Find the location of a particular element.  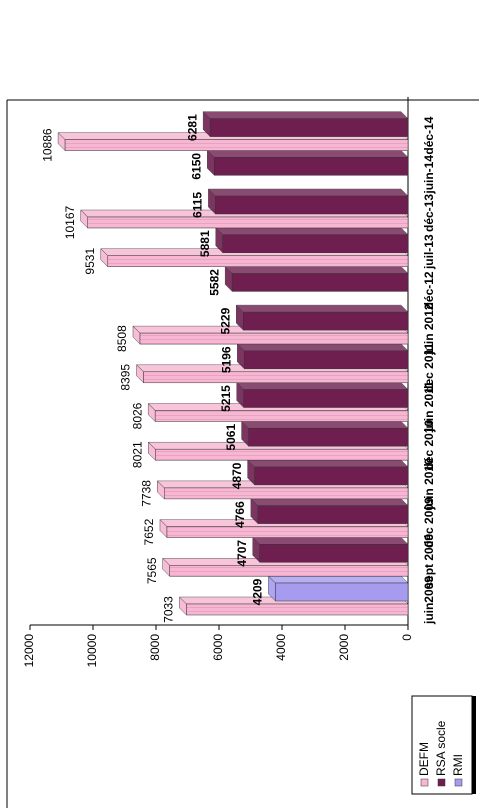

x-tick-label: juin2009 is located at coordinates (429, 600).